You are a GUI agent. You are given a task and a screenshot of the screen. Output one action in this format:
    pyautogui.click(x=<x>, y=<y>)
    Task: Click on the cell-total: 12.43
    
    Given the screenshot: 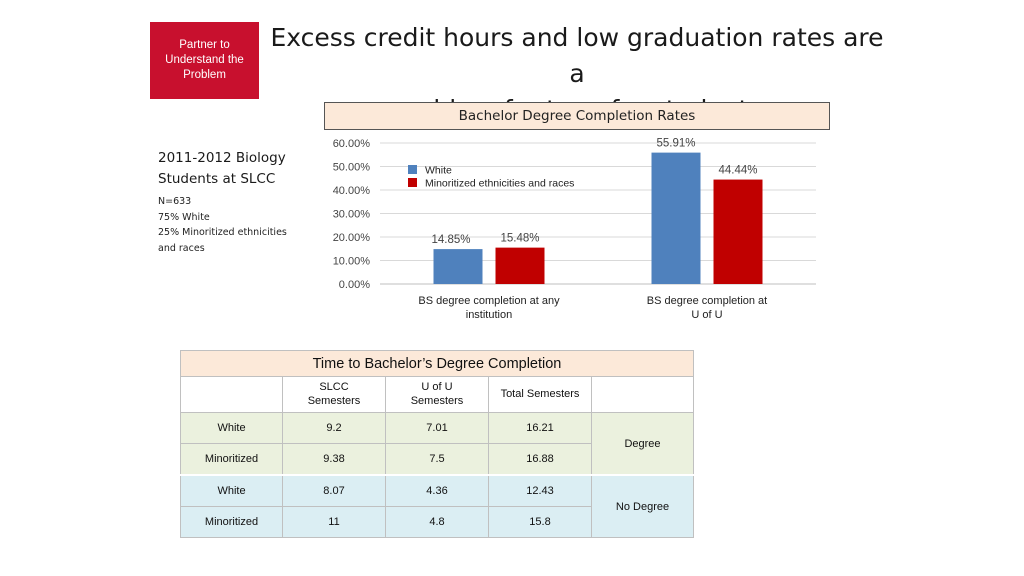 What is the action you would take?
    pyautogui.click(x=540, y=490)
    